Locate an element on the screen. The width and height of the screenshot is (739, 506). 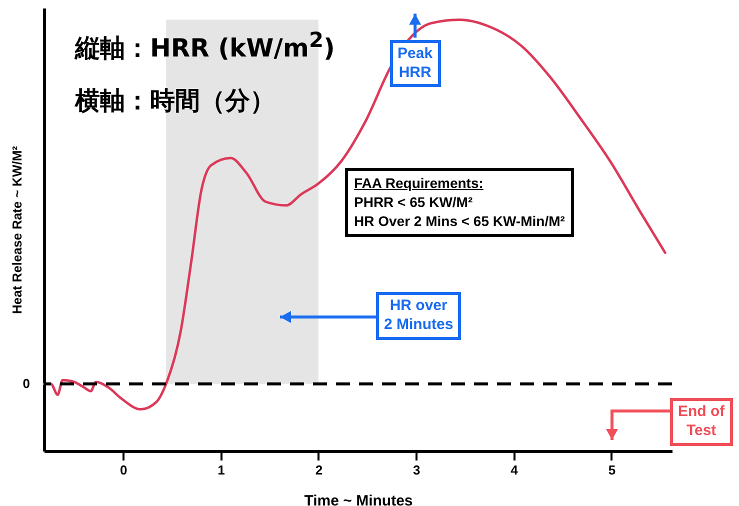
text: End of Test is located at coordinates (701, 421).